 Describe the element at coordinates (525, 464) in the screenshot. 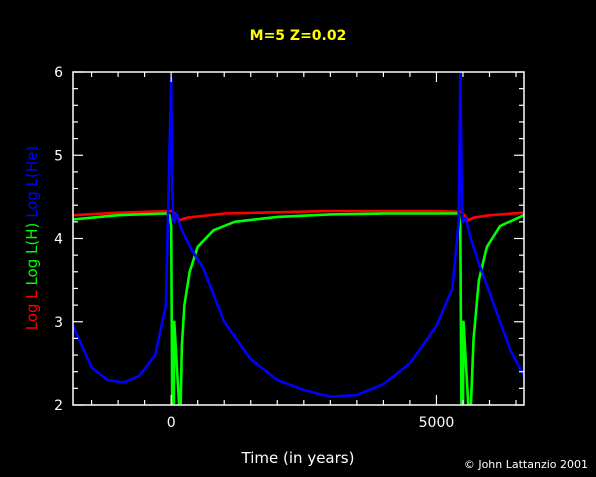

I see `copyright-credit: © John Lattanzio 2001` at that location.